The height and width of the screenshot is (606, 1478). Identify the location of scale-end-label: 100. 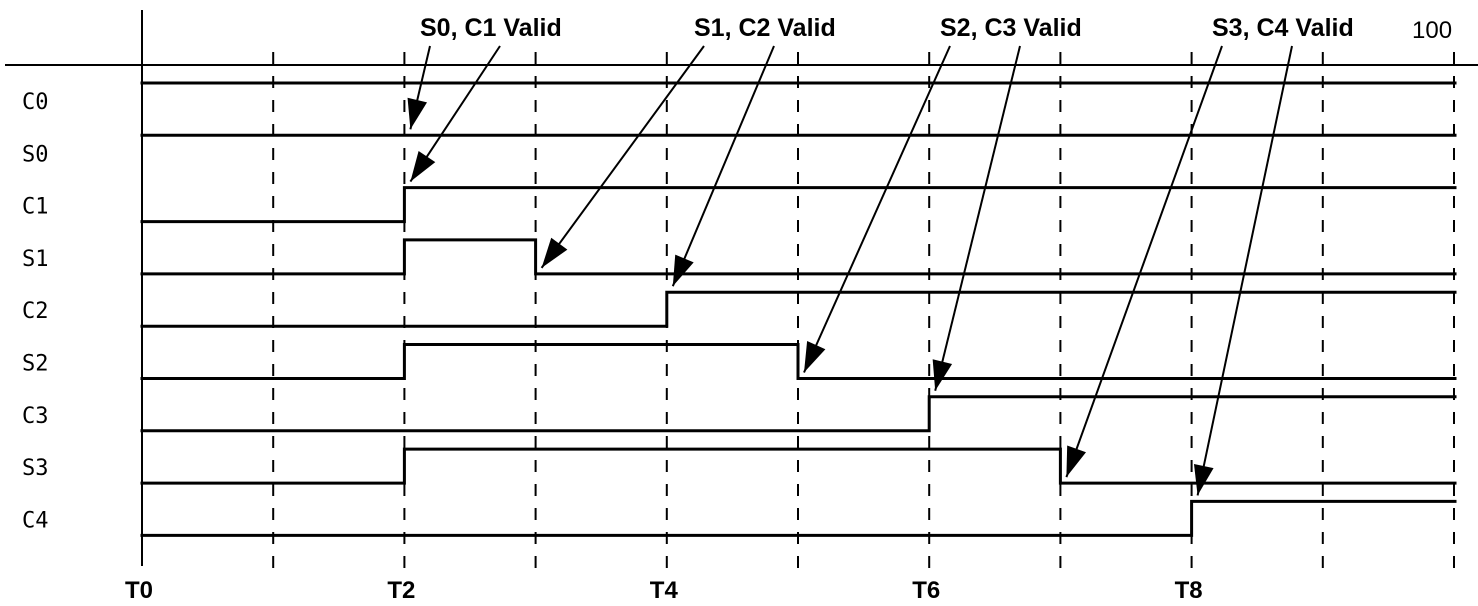
(1432, 30).